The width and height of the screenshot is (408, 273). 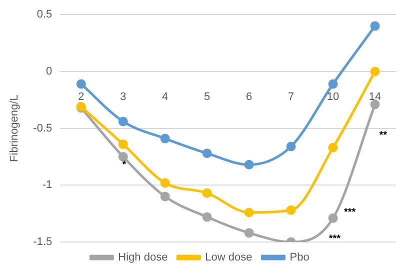 I want to click on legend-label: Low dose, so click(x=228, y=258).